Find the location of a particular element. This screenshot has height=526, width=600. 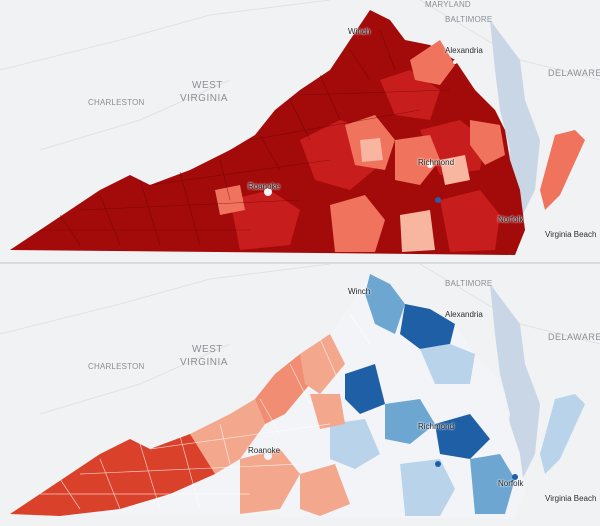

label-maryland: MARYLAND is located at coordinates (448, 4).